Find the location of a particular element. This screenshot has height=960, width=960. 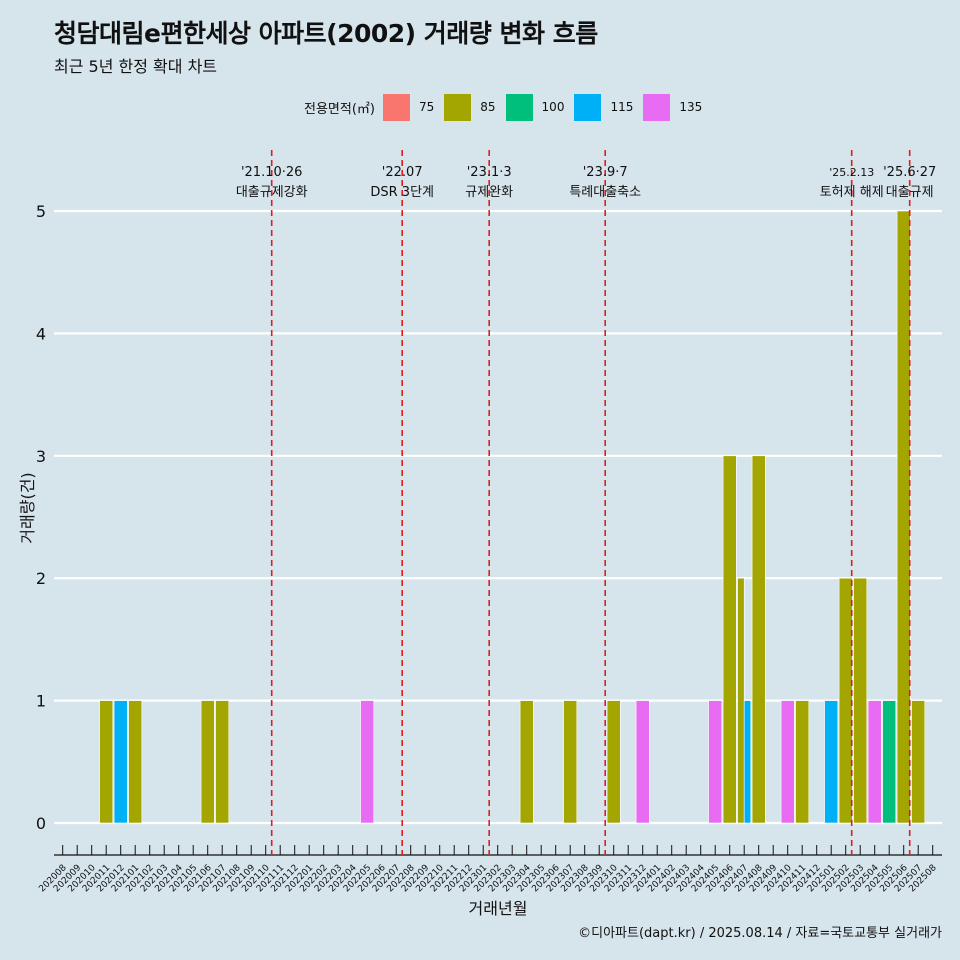

y-axis-title: 거래량(건) is located at coordinates (27, 507).